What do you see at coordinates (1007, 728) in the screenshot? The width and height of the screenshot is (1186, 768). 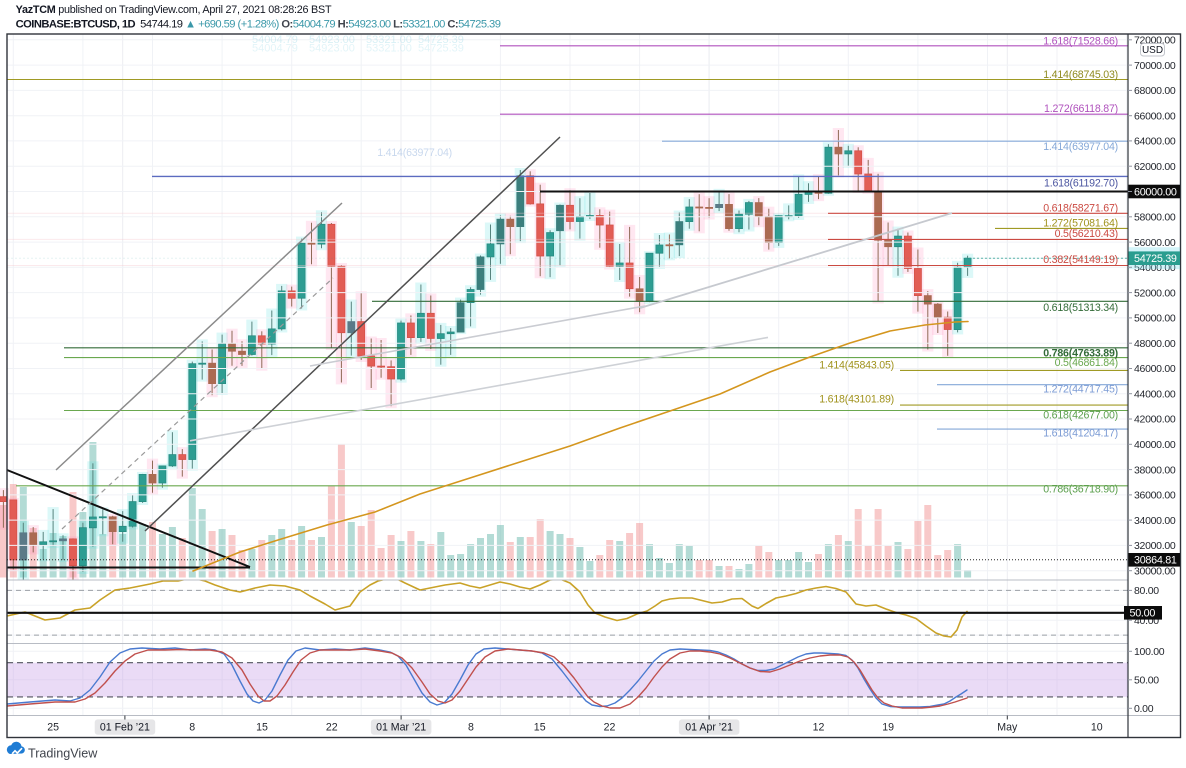 I see `svg-text: May` at bounding box center [1007, 728].